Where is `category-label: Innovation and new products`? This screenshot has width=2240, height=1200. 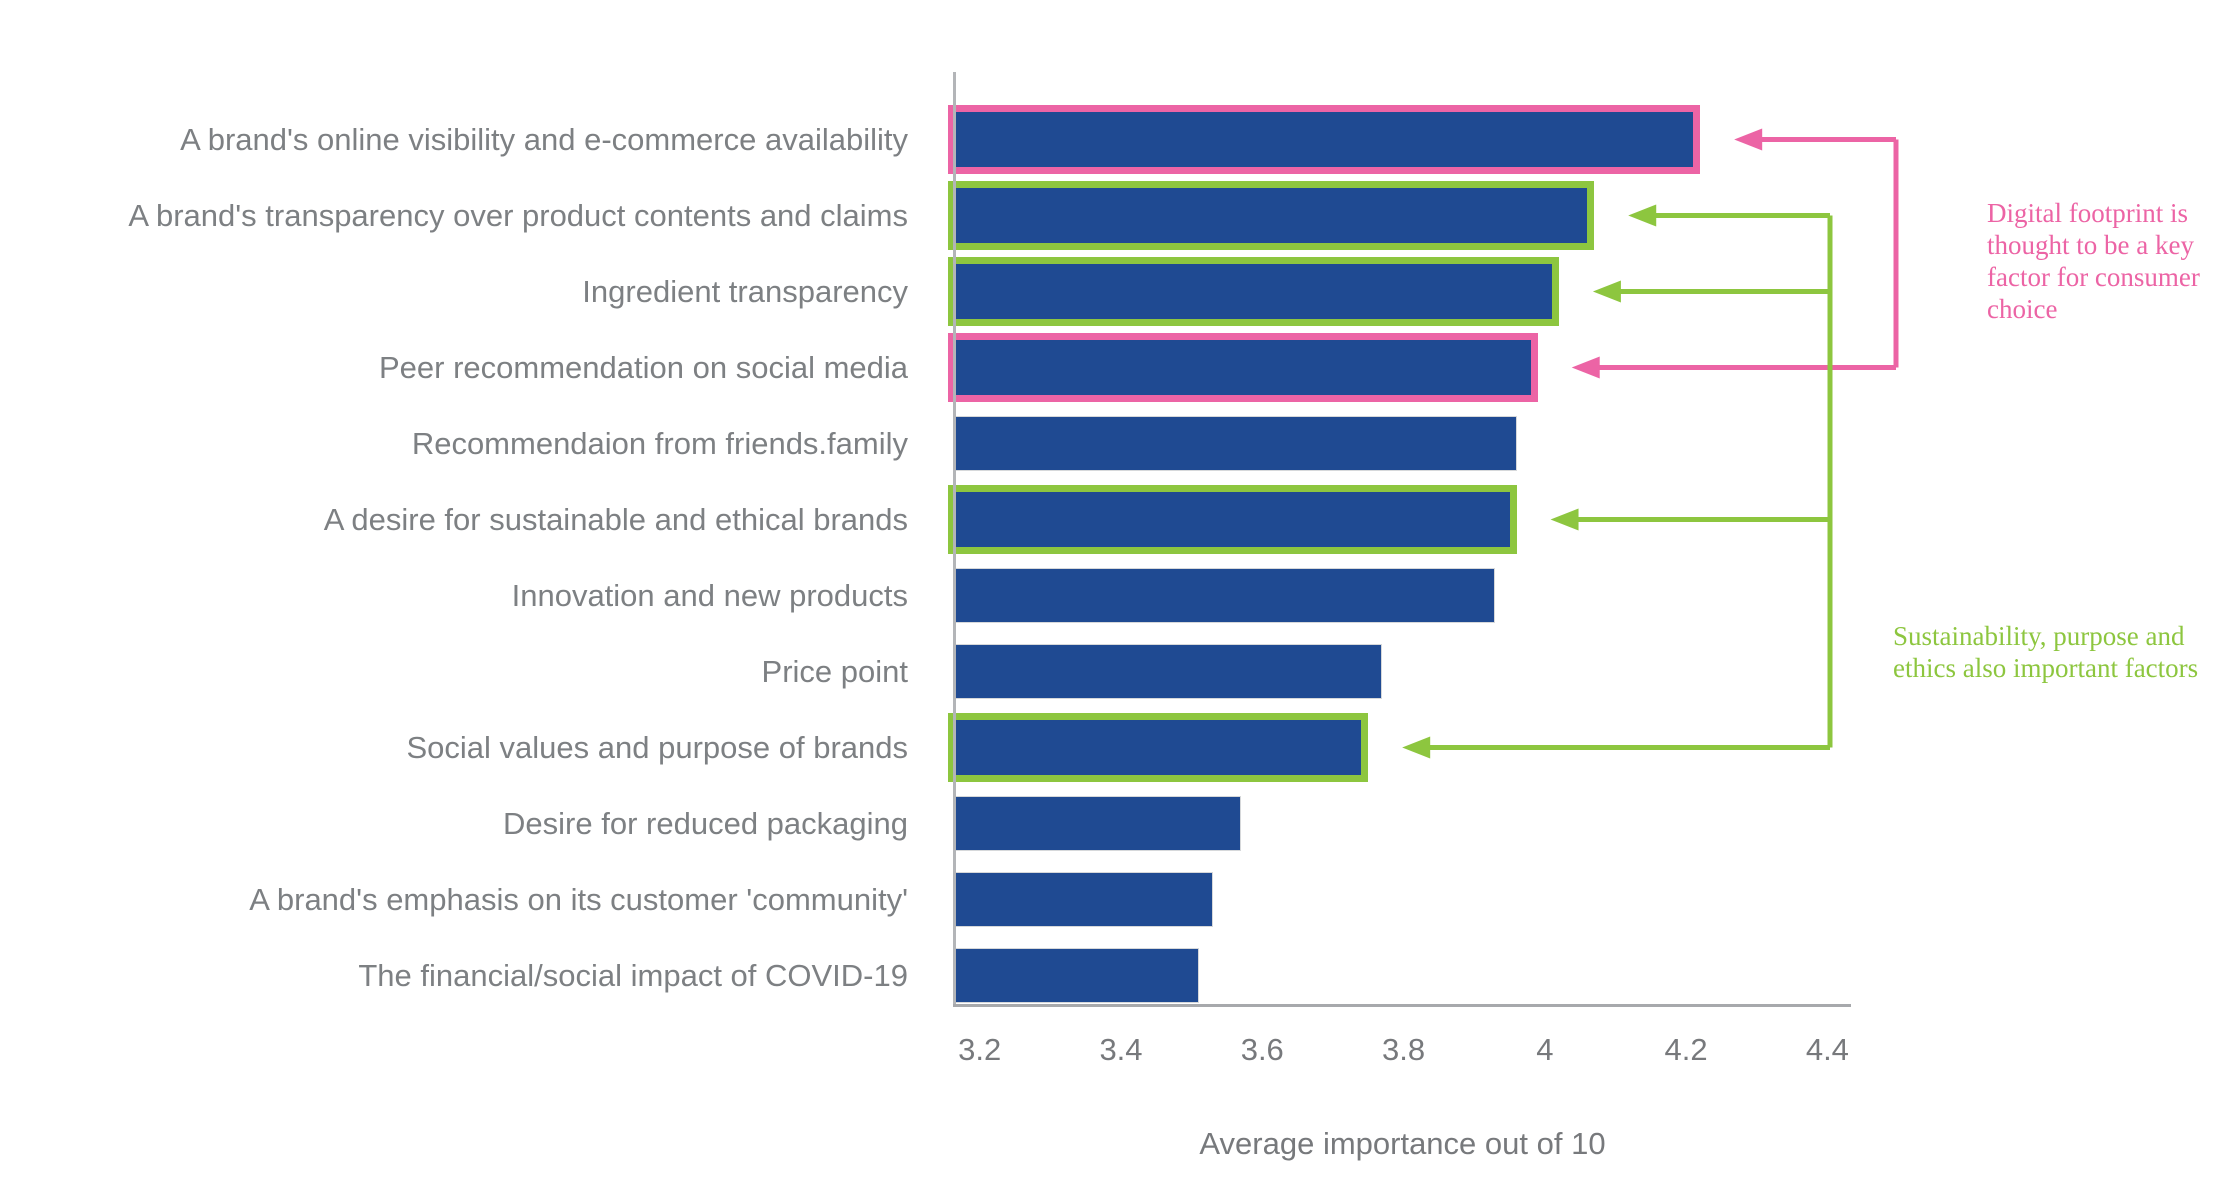
category-label: Innovation and new products is located at coordinates (709, 595).